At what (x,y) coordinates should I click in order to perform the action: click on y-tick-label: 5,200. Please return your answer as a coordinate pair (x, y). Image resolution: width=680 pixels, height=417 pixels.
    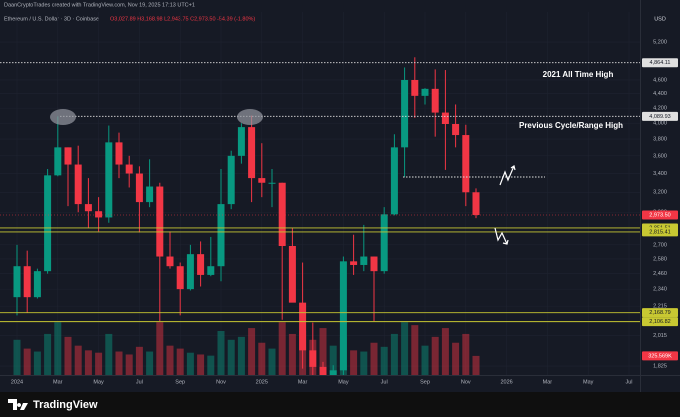
    Looking at the image, I should click on (660, 42).